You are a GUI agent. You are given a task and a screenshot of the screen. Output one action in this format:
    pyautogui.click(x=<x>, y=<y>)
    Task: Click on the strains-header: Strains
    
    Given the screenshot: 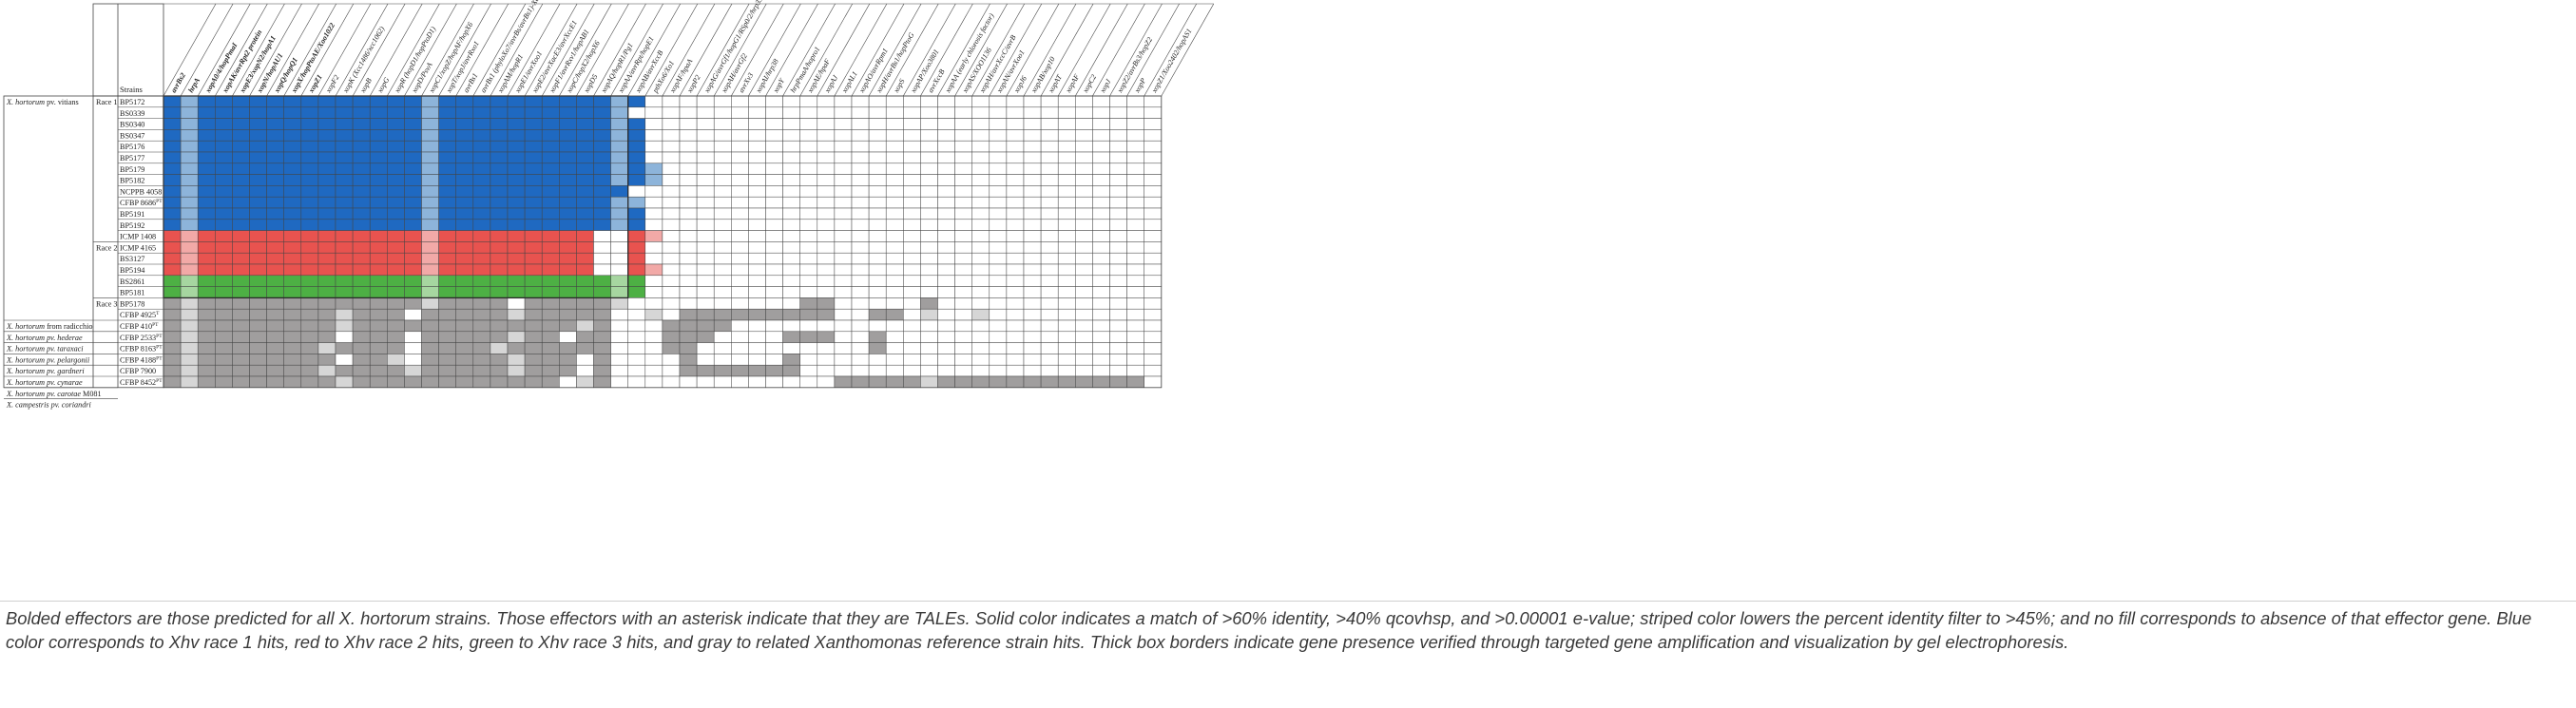 What is the action you would take?
    pyautogui.click(x=132, y=89)
    